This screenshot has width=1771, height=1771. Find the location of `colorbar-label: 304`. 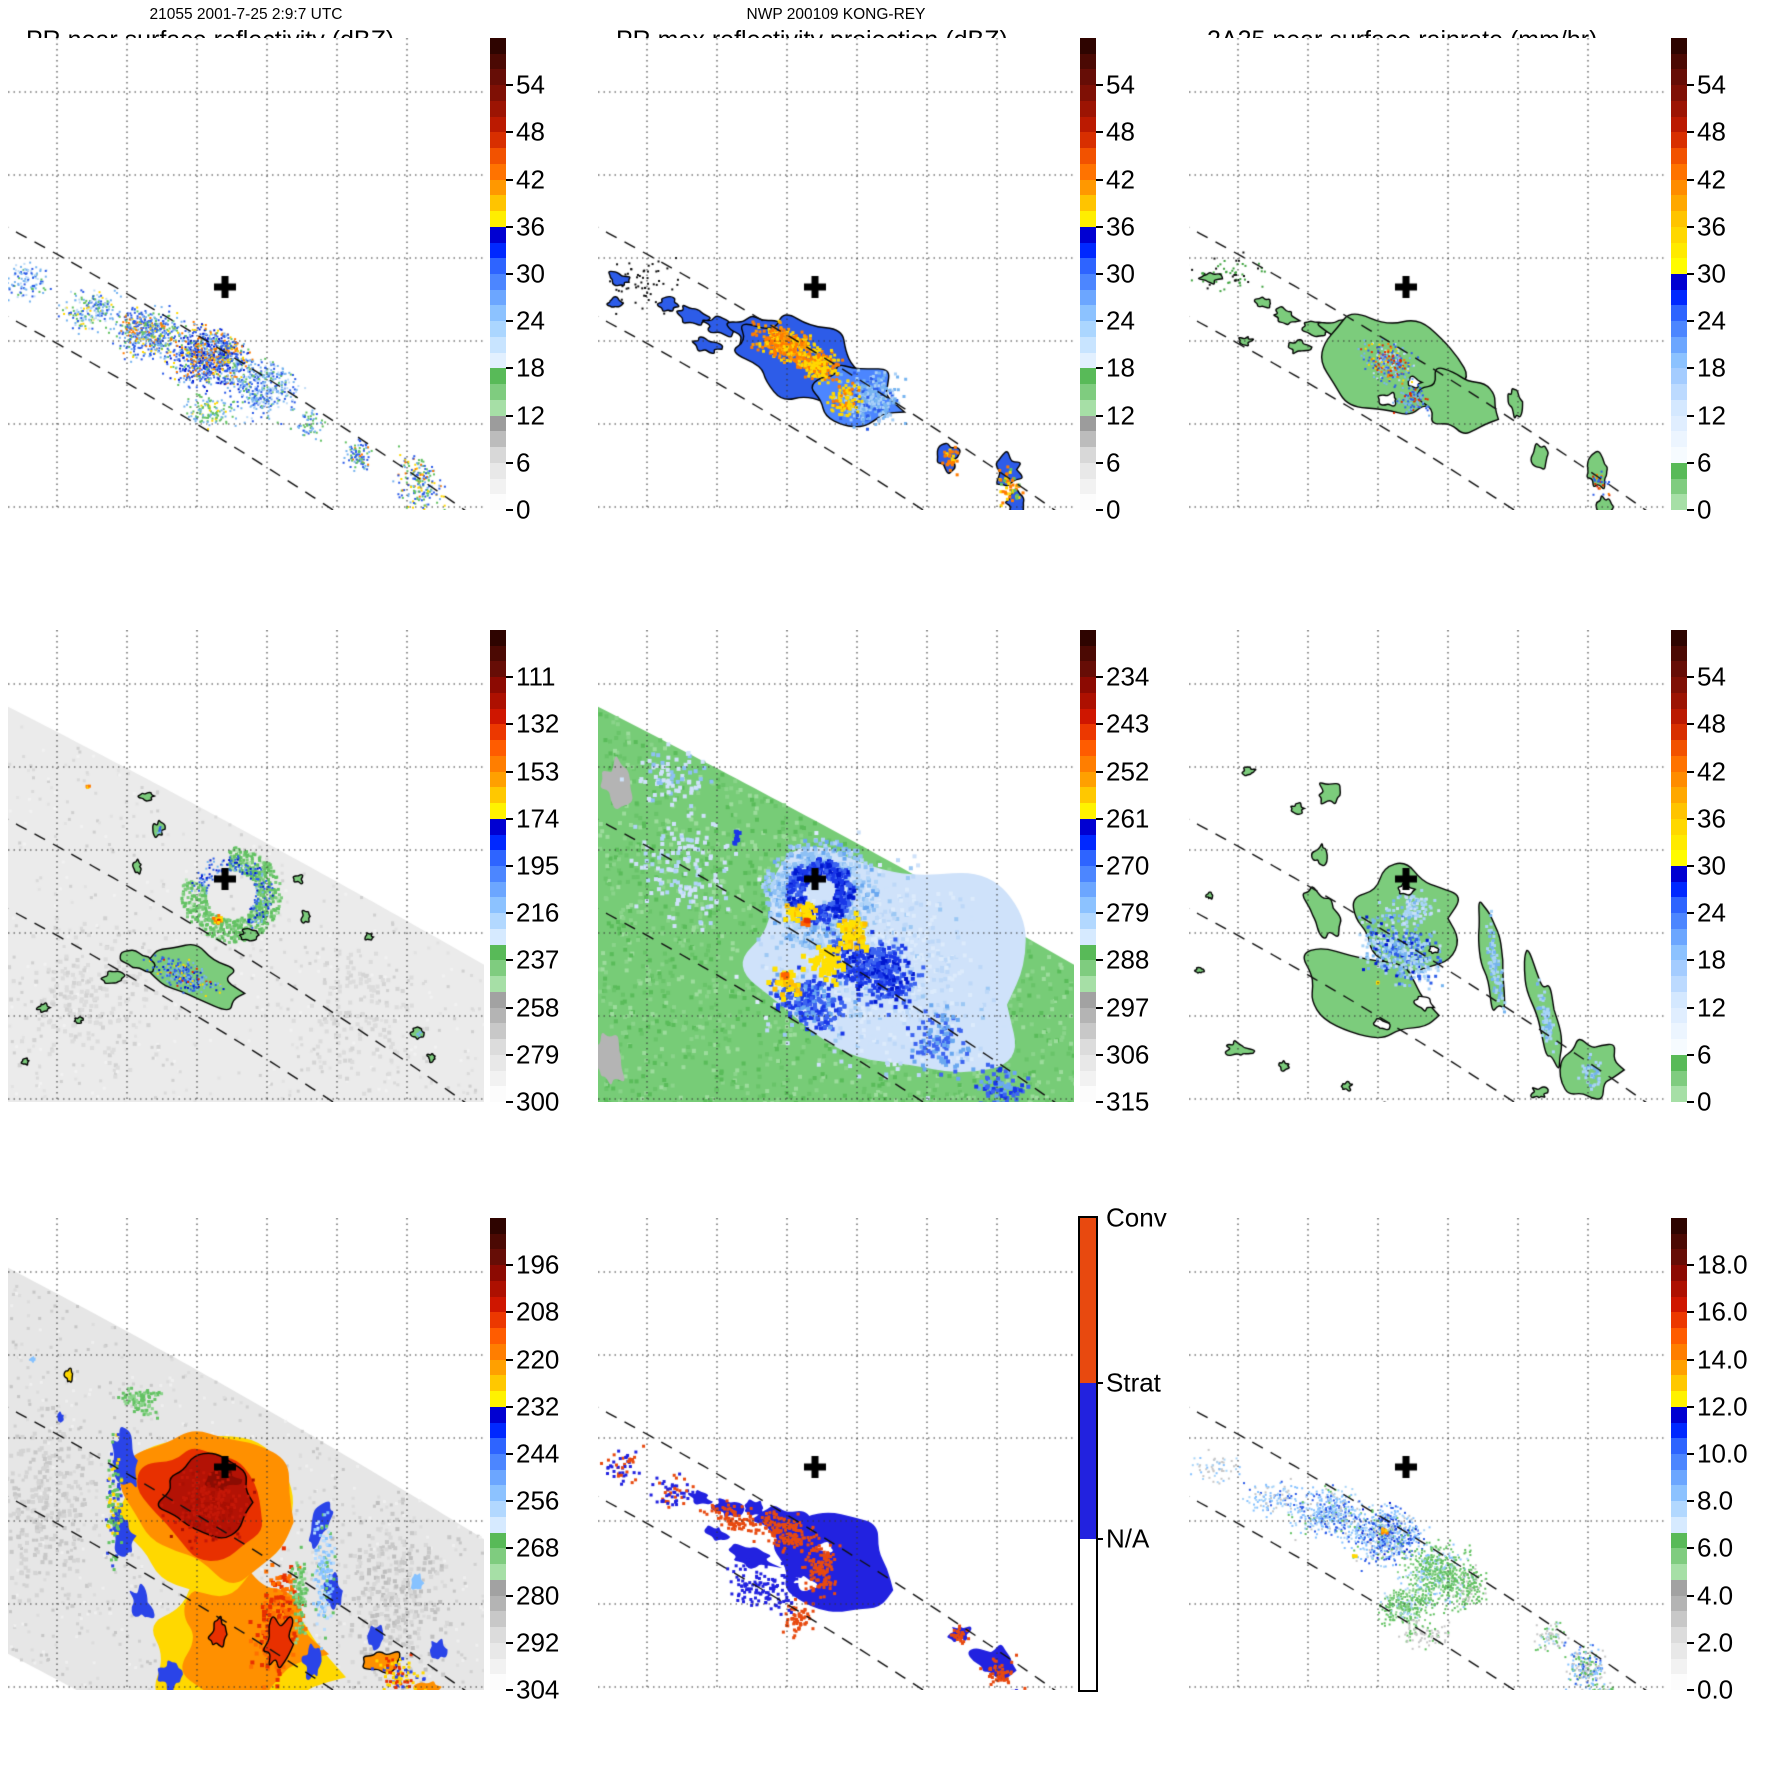

colorbar-label: 304 is located at coordinates (538, 1689).